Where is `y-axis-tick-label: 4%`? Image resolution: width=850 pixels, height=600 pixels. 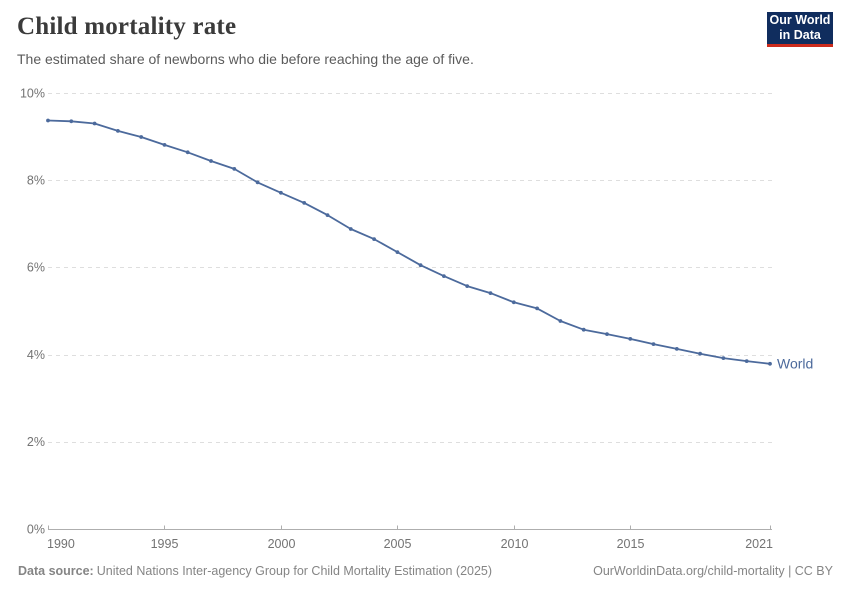
y-axis-tick-label: 4% is located at coordinates (36, 355).